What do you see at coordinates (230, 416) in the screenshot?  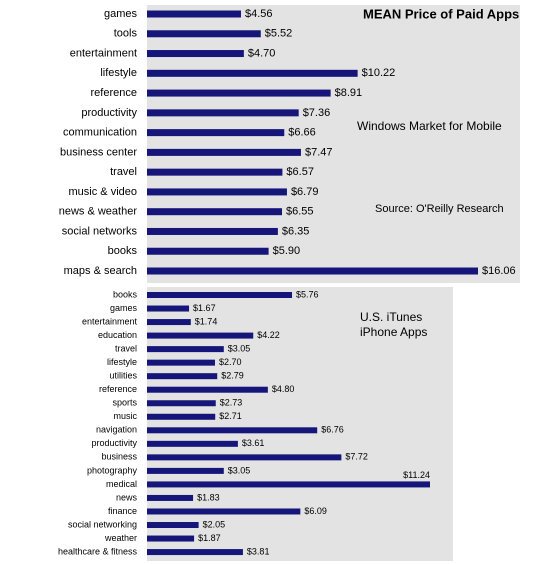 I see `value-label: $2.71` at bounding box center [230, 416].